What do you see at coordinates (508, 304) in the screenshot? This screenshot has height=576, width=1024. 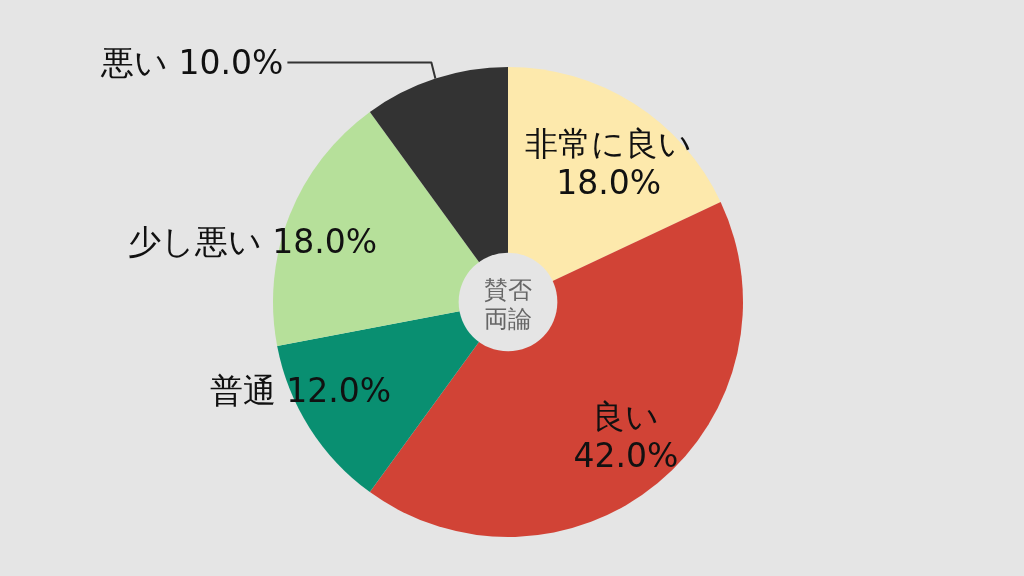 I see `title: 賛否両論` at bounding box center [508, 304].